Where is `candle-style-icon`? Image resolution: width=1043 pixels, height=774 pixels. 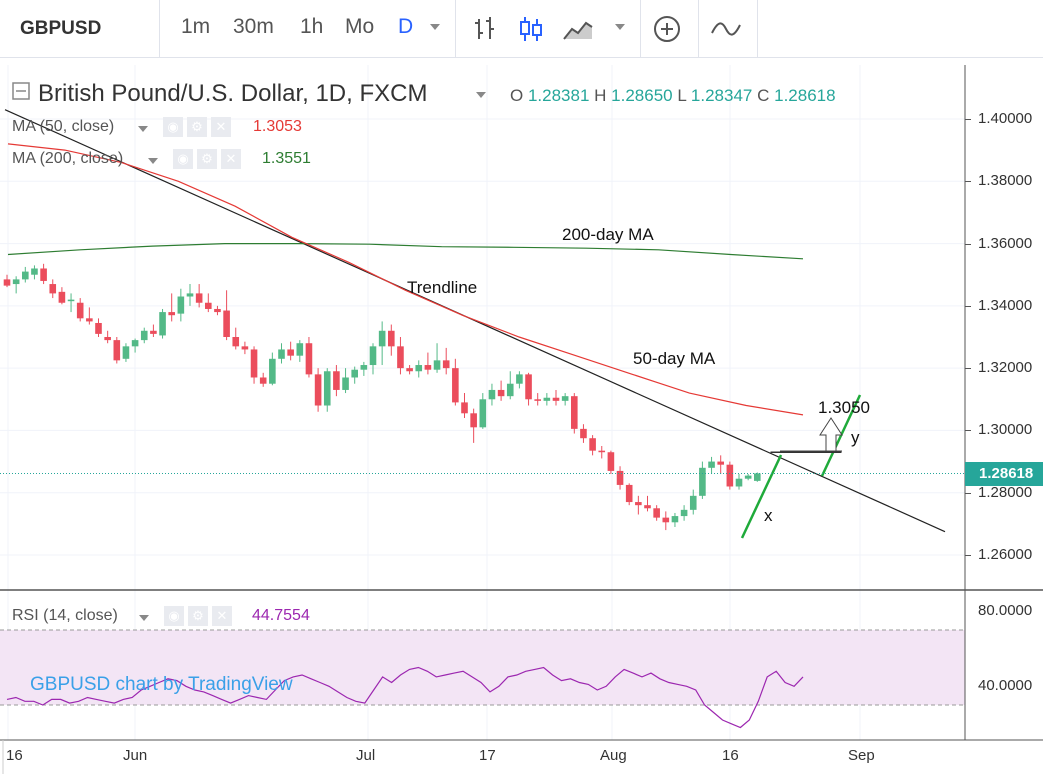
candle-style-icon is located at coordinates (531, 29).